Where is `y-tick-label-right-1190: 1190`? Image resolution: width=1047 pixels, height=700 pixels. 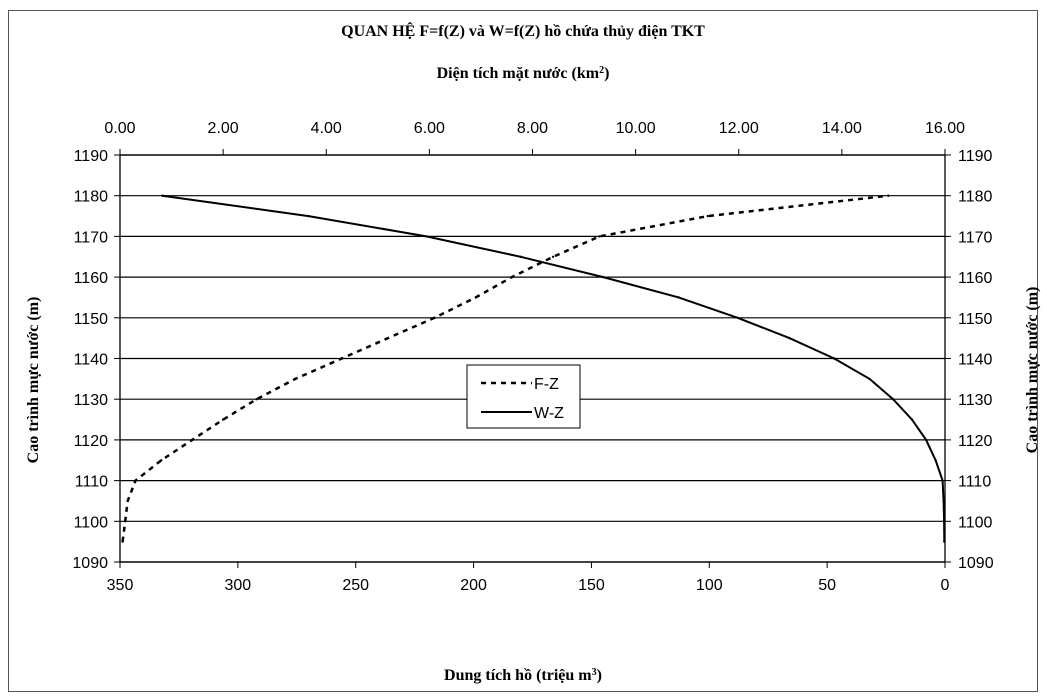
y-tick-label-right-1190: 1190 is located at coordinates (975, 156).